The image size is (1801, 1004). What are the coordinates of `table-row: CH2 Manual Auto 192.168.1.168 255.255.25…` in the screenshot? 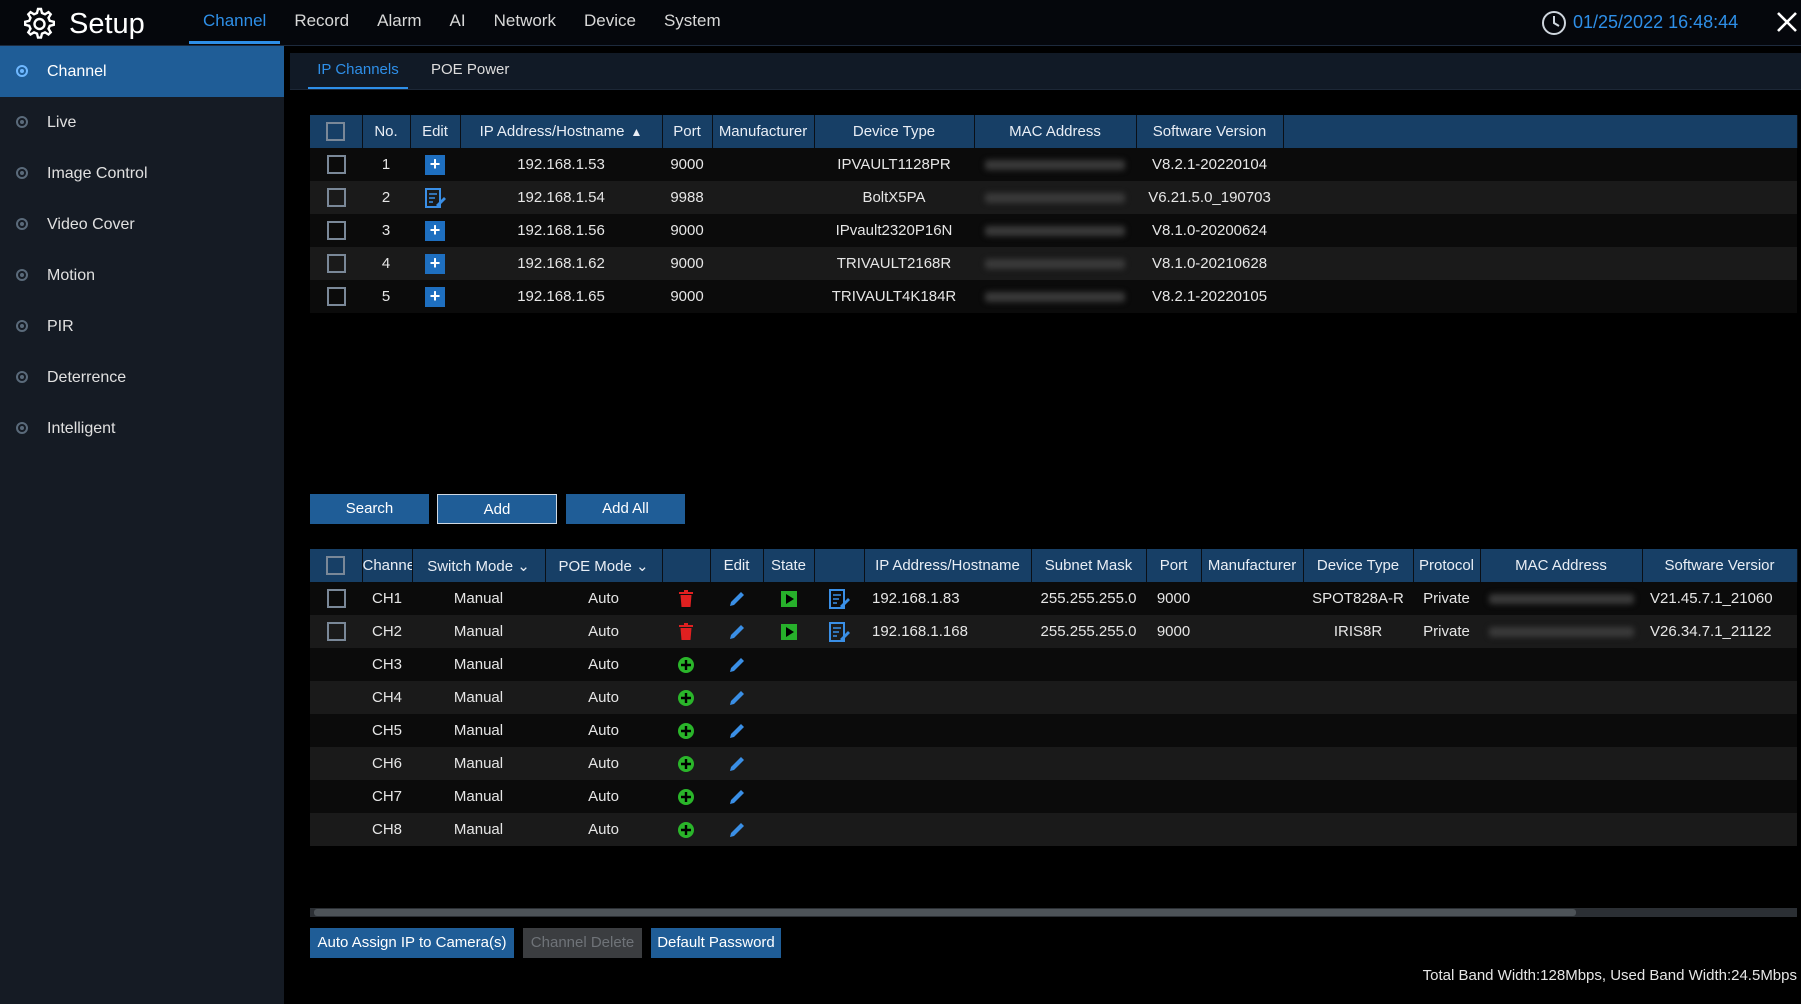 It's located at (1053, 631).